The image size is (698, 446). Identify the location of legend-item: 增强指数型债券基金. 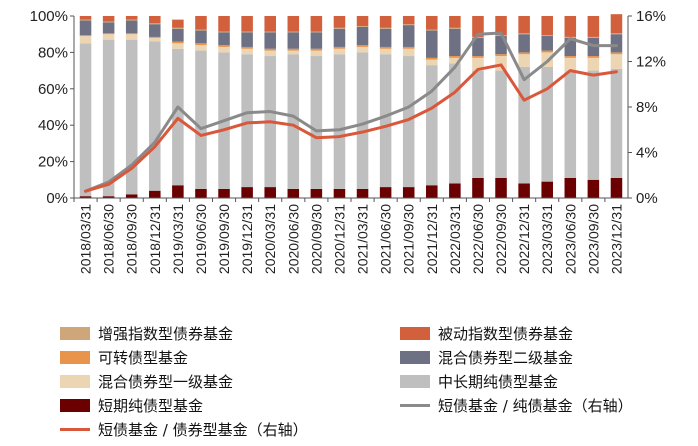
(230, 333).